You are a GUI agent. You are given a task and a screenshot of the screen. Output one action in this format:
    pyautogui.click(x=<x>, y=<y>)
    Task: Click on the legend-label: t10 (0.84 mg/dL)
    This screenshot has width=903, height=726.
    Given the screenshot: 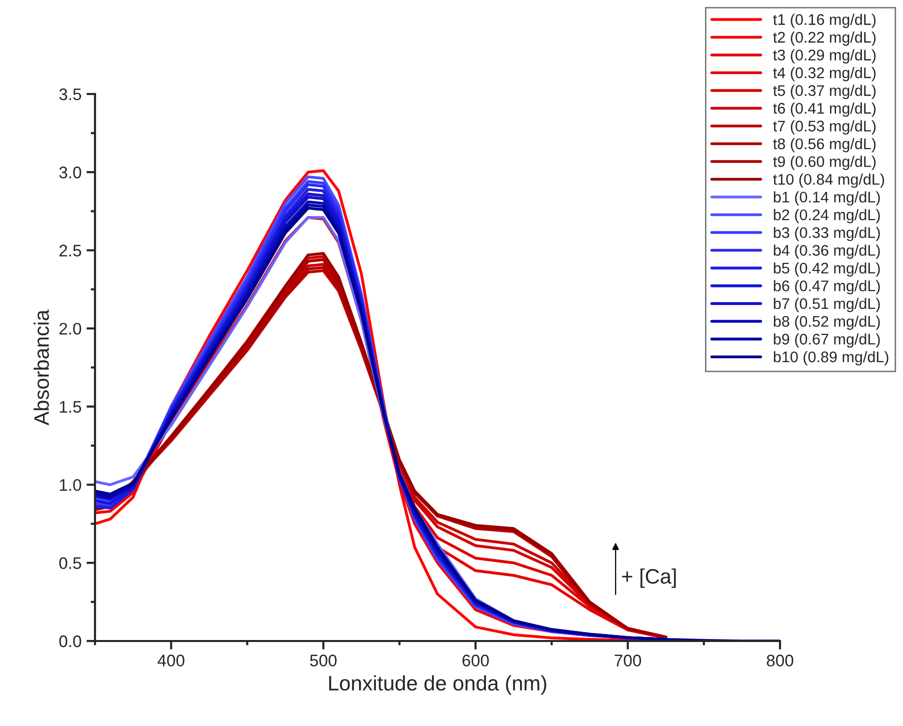 What is the action you would take?
    pyautogui.click(x=828, y=181)
    